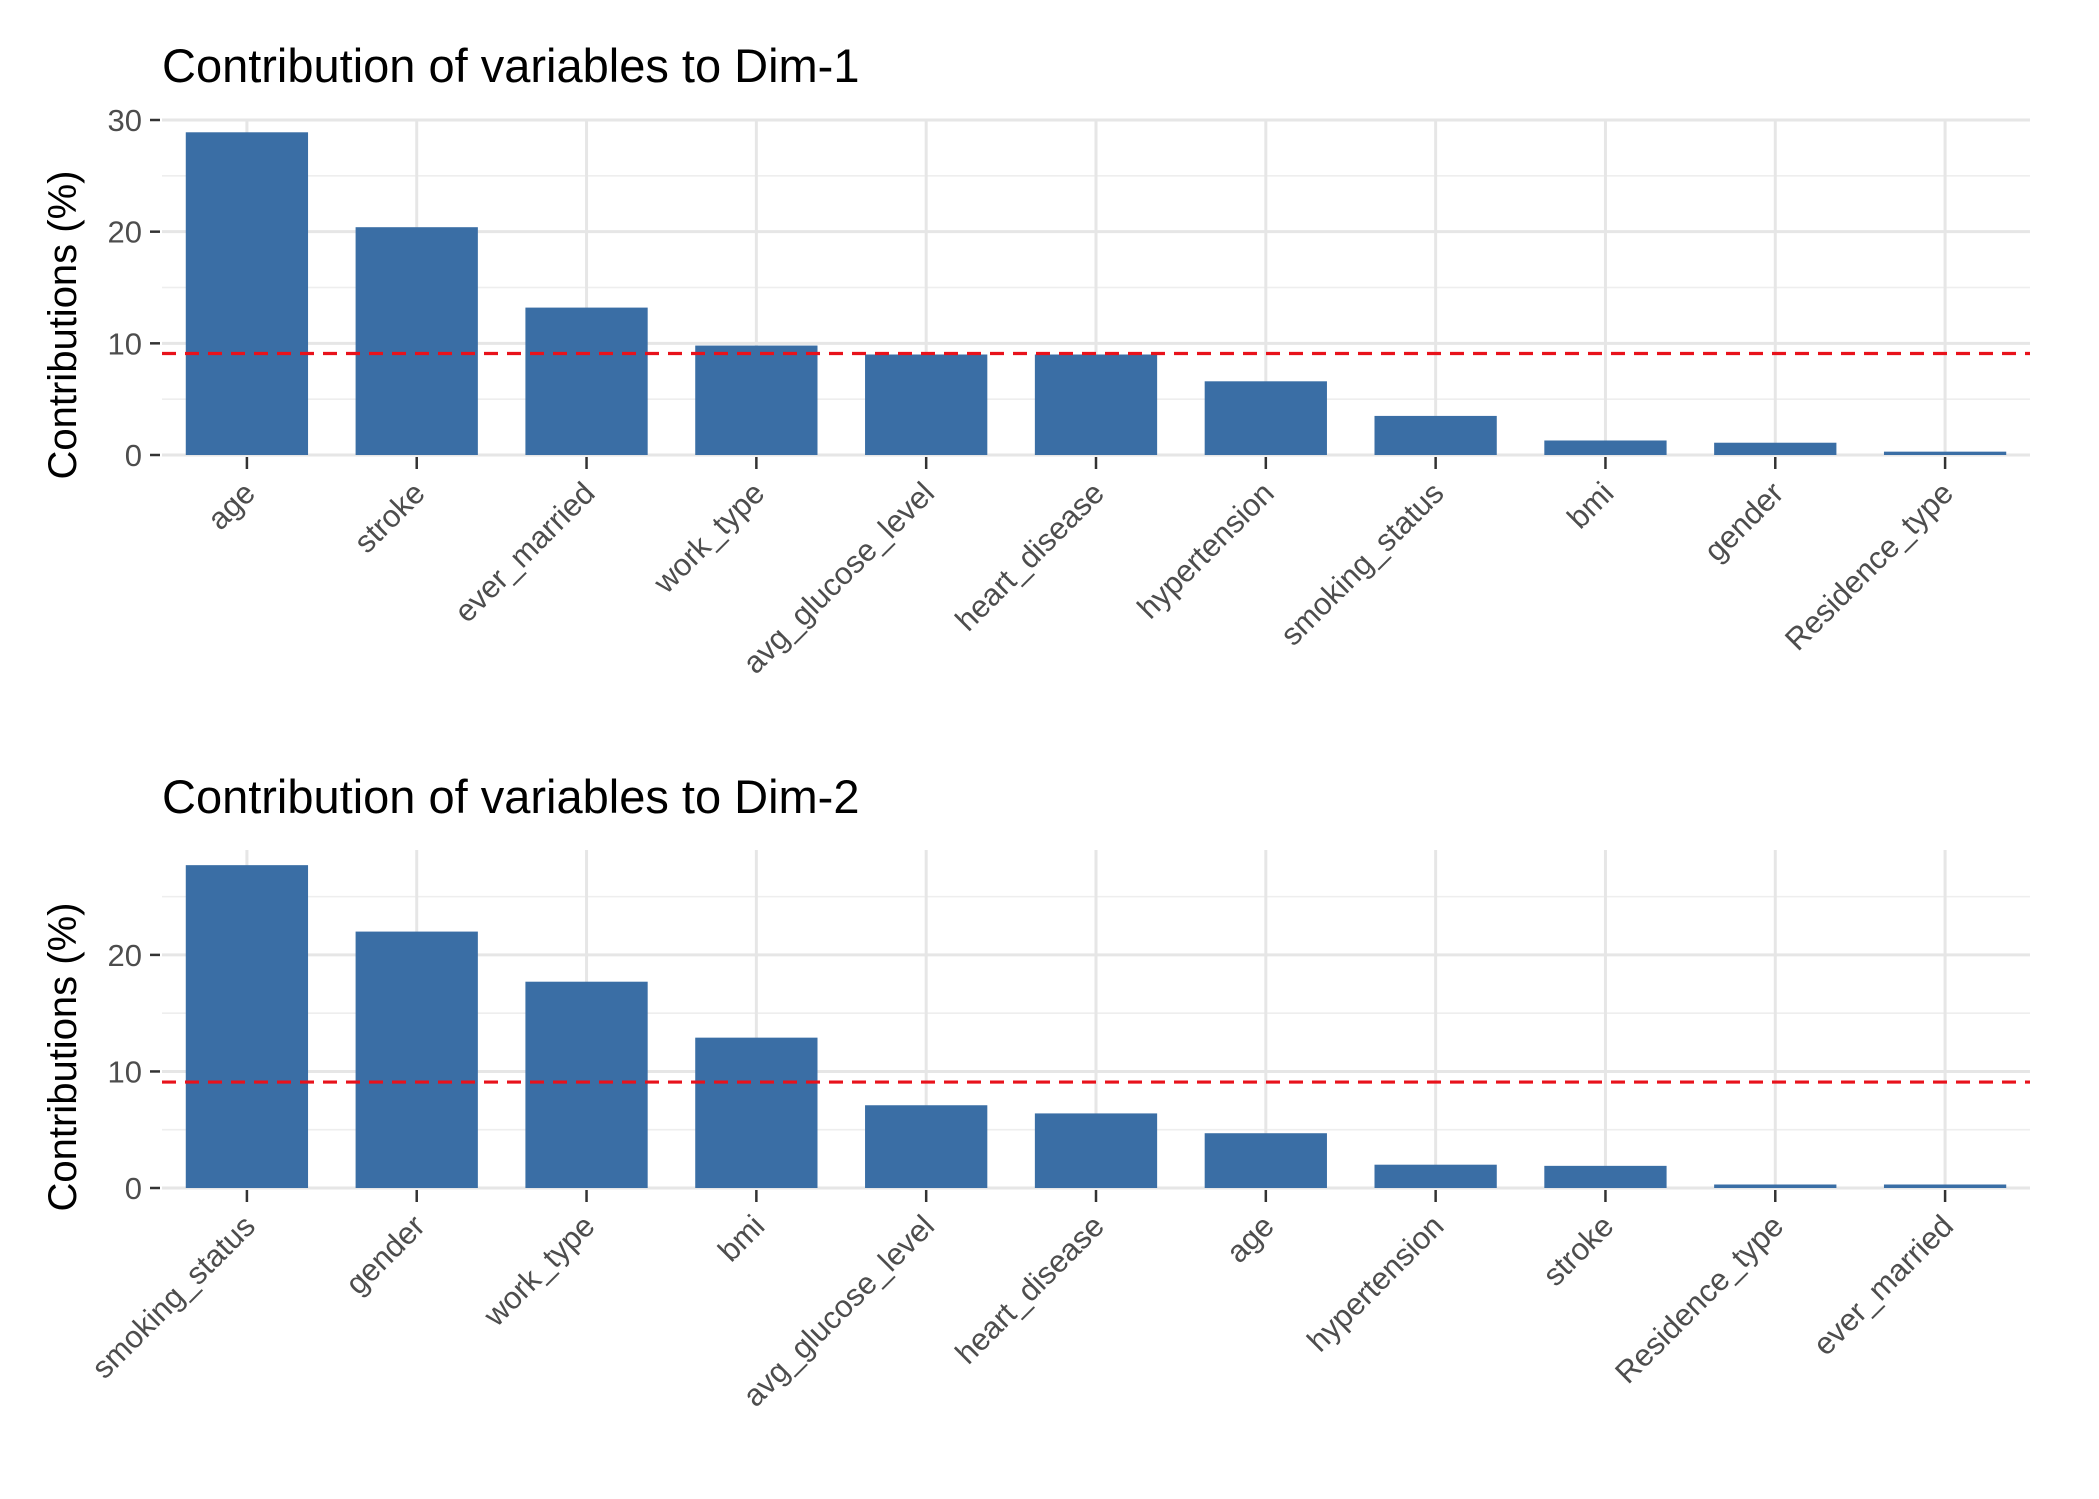  I want to click on chart-title: Contribution of variables to Dim-1, so click(510, 65).